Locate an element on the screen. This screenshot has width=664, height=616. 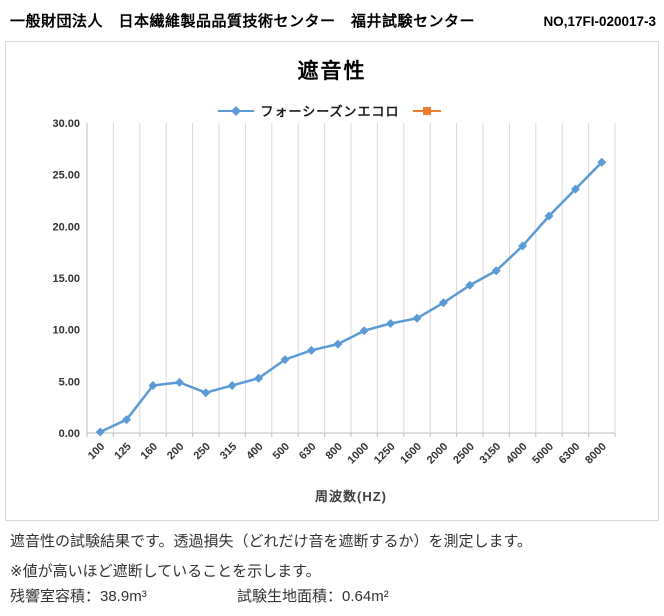
x-tick-label: 3150 is located at coordinates (491, 454).